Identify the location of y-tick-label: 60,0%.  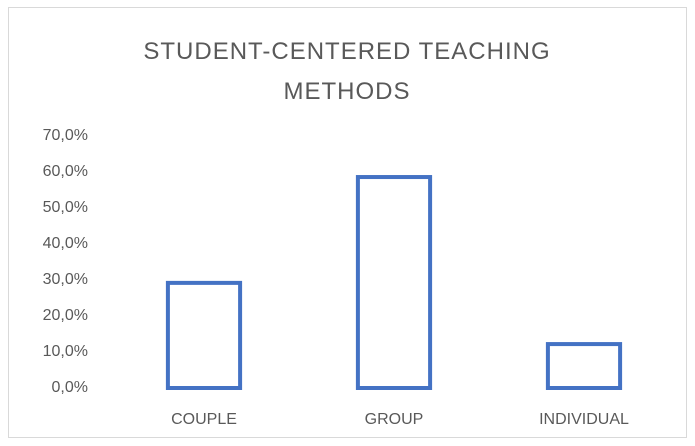
(65, 171).